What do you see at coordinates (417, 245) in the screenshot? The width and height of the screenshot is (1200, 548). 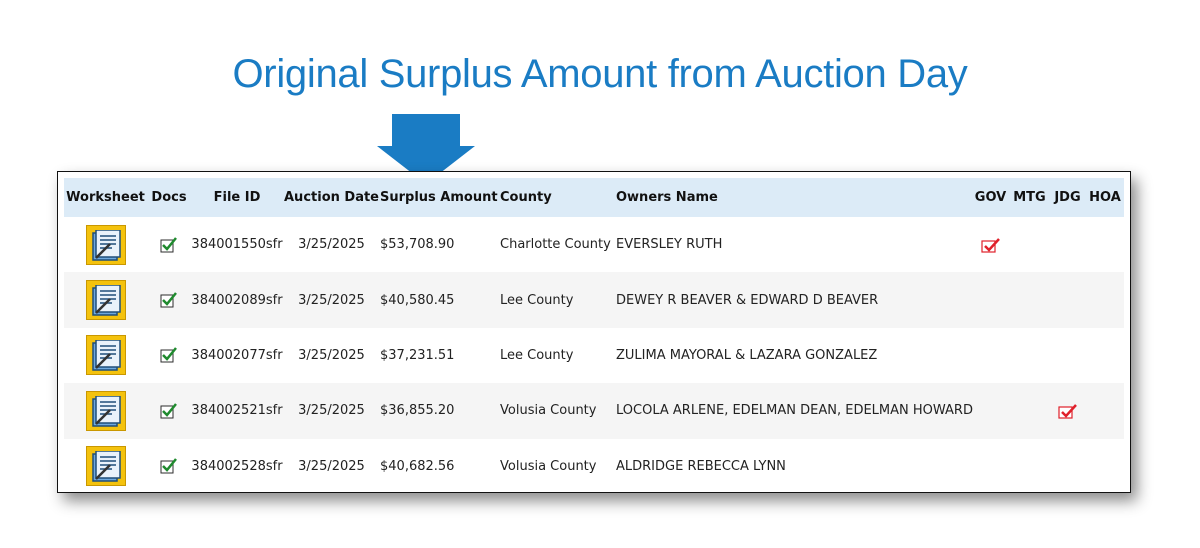 I see `cell-surplus-amount: $53,708.90` at bounding box center [417, 245].